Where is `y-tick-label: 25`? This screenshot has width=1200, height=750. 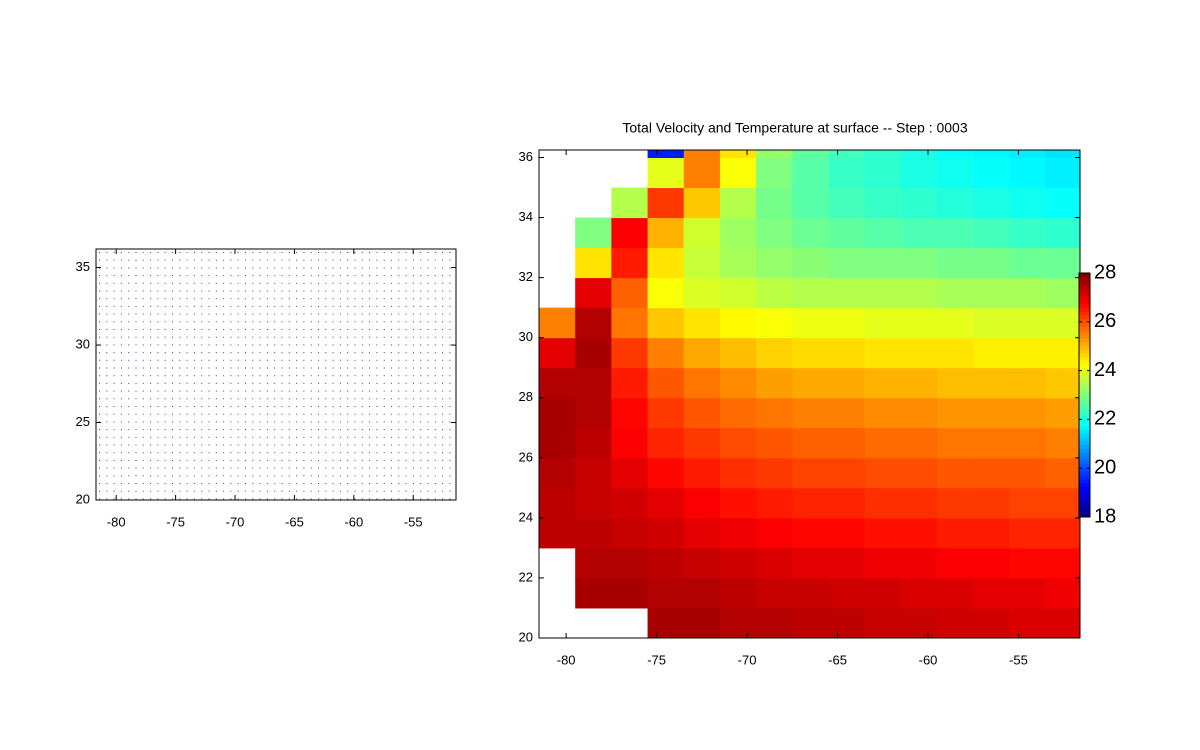
y-tick-label: 25 is located at coordinates (83, 421).